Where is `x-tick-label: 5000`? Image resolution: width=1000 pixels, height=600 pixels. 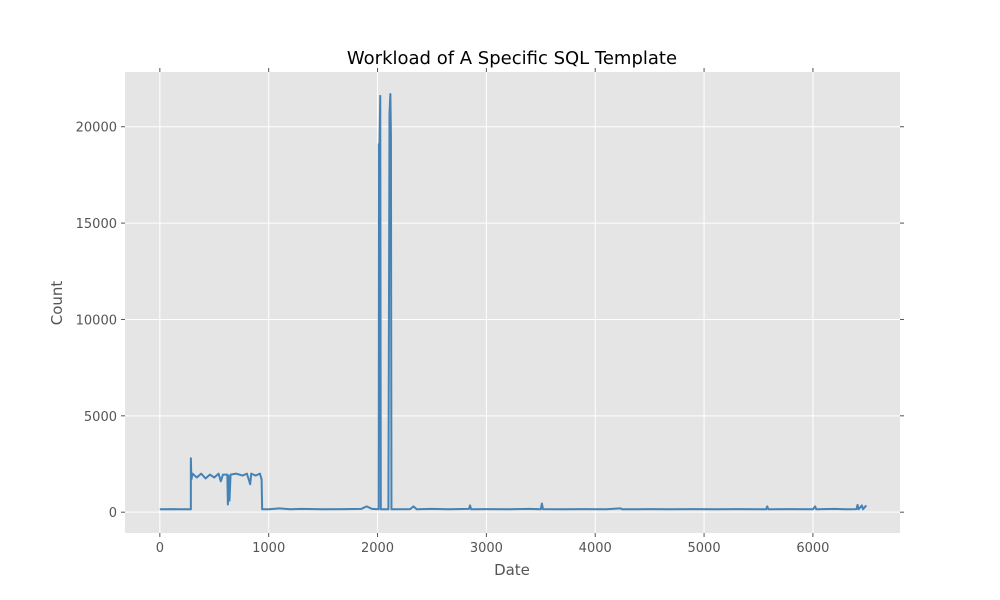 x-tick-label: 5000 is located at coordinates (704, 548).